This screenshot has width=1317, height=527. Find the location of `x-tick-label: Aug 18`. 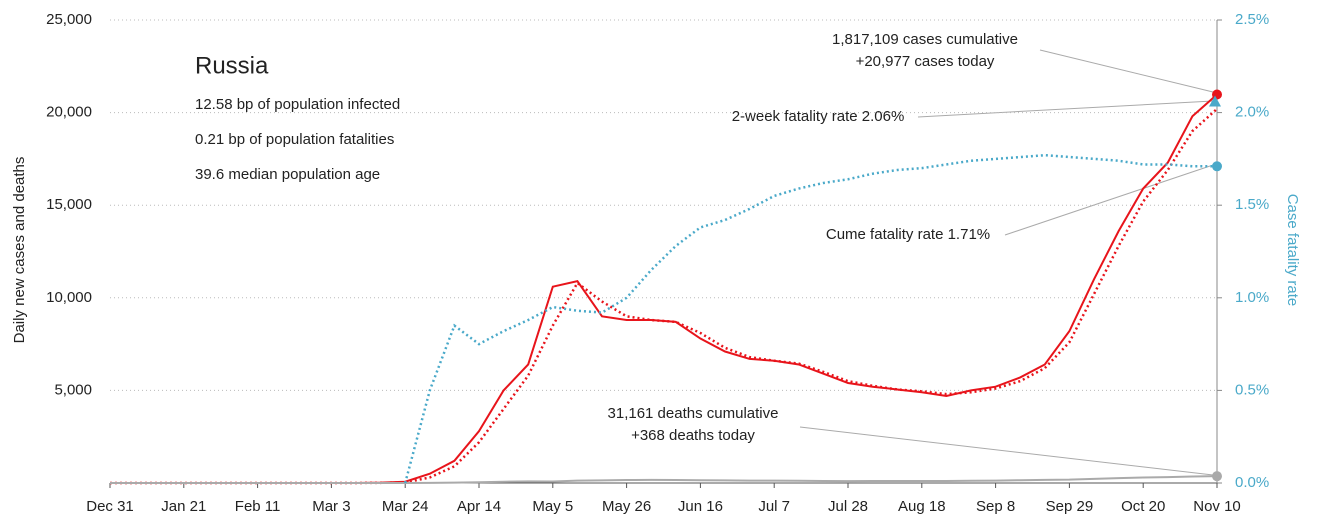

x-tick-label: Aug 18 is located at coordinates (922, 506).